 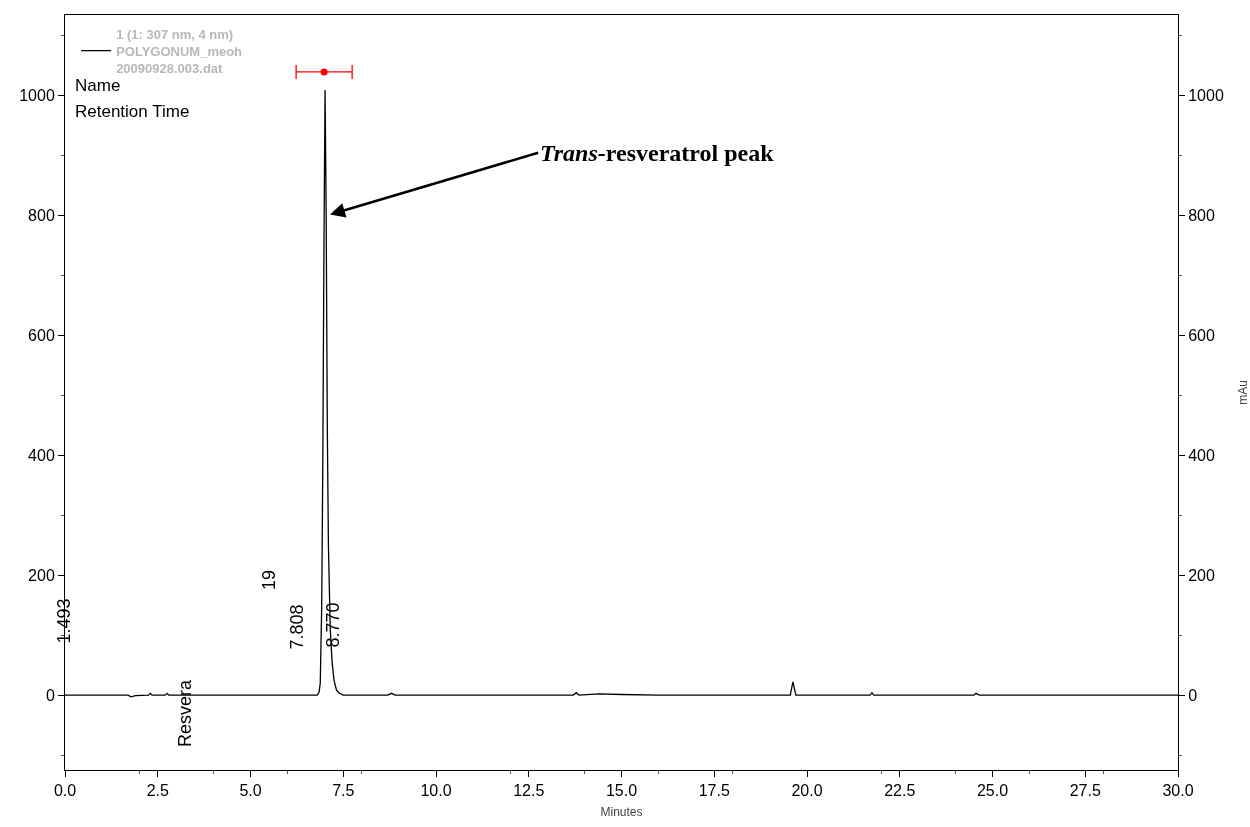 I want to click on x-tick-label: 25.0, so click(x=992, y=791).